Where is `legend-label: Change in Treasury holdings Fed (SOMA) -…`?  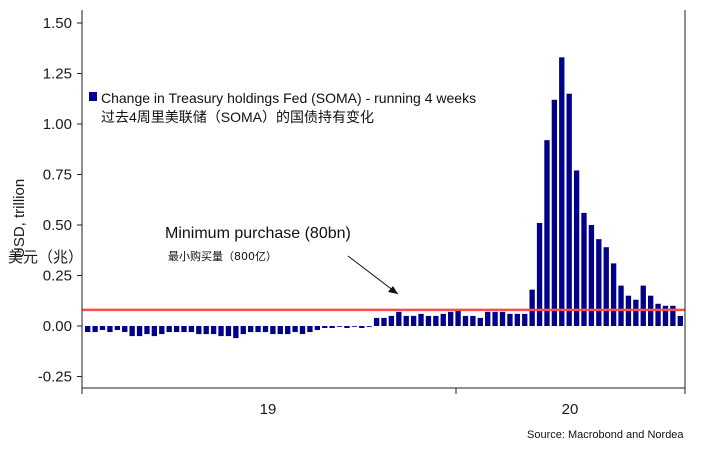 legend-label: Change in Treasury holdings Fed (SOMA) -… is located at coordinates (288, 98).